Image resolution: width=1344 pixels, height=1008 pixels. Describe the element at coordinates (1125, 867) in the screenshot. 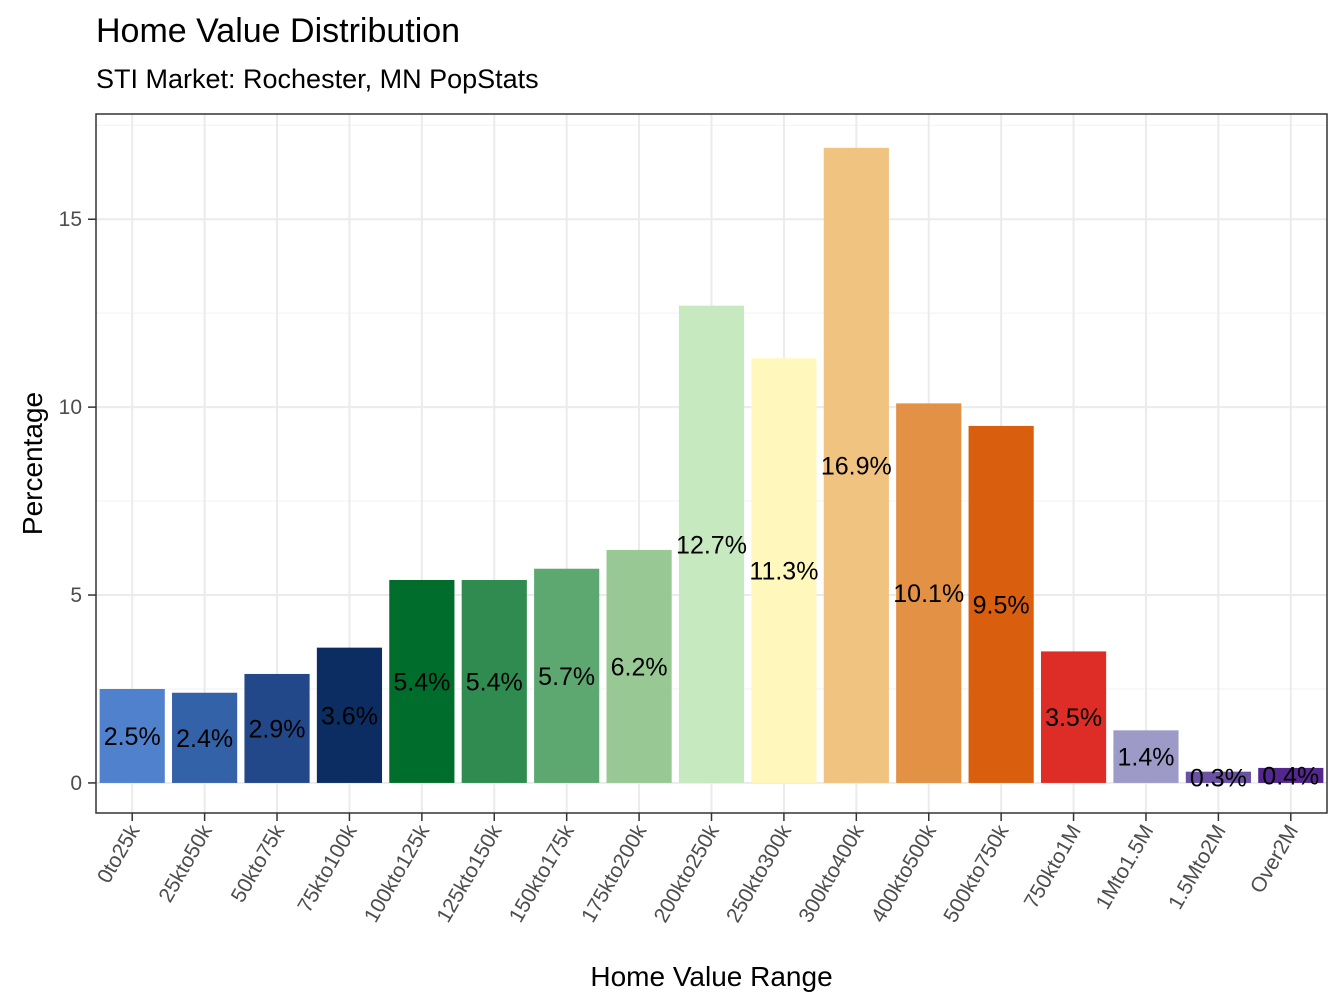

I see `x-tick-label-1Mto1.5M: 1Mto1.5M` at that location.